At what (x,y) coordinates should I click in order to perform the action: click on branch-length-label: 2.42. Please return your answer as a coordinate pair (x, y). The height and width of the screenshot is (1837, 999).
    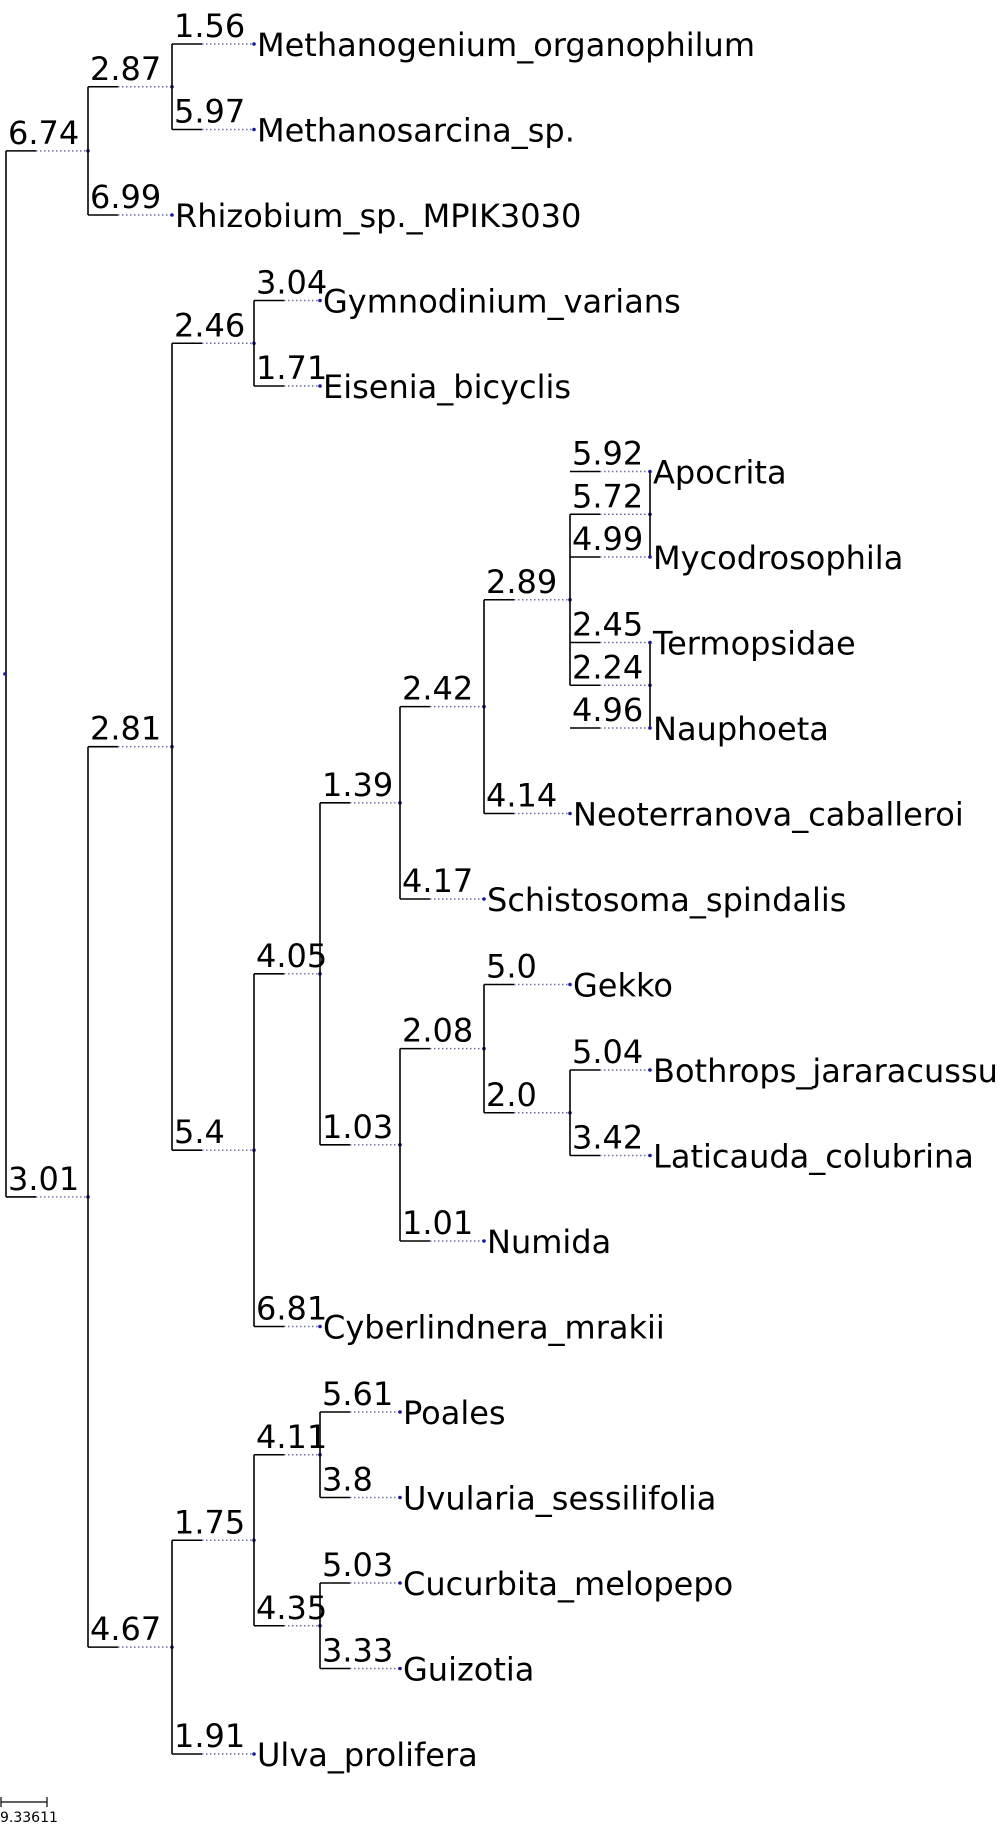
    Looking at the image, I should click on (437, 689).